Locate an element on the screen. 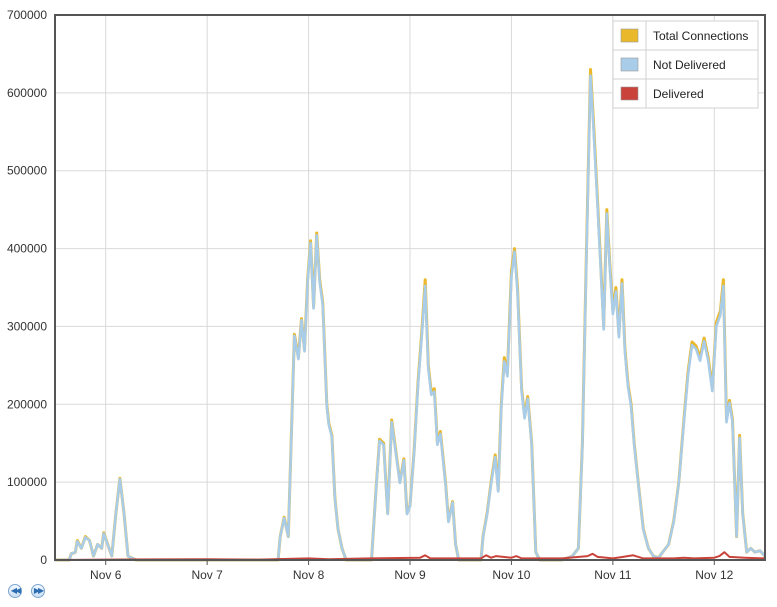 This screenshot has height=607, width=777. legend: Total Connections Not Delivered Delivered is located at coordinates (685, 64).